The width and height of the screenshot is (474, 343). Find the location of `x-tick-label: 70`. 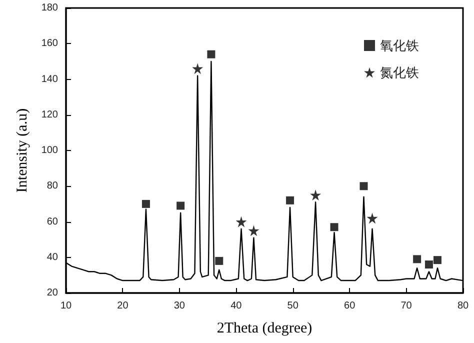

x-tick-label: 70 is located at coordinates (406, 306).